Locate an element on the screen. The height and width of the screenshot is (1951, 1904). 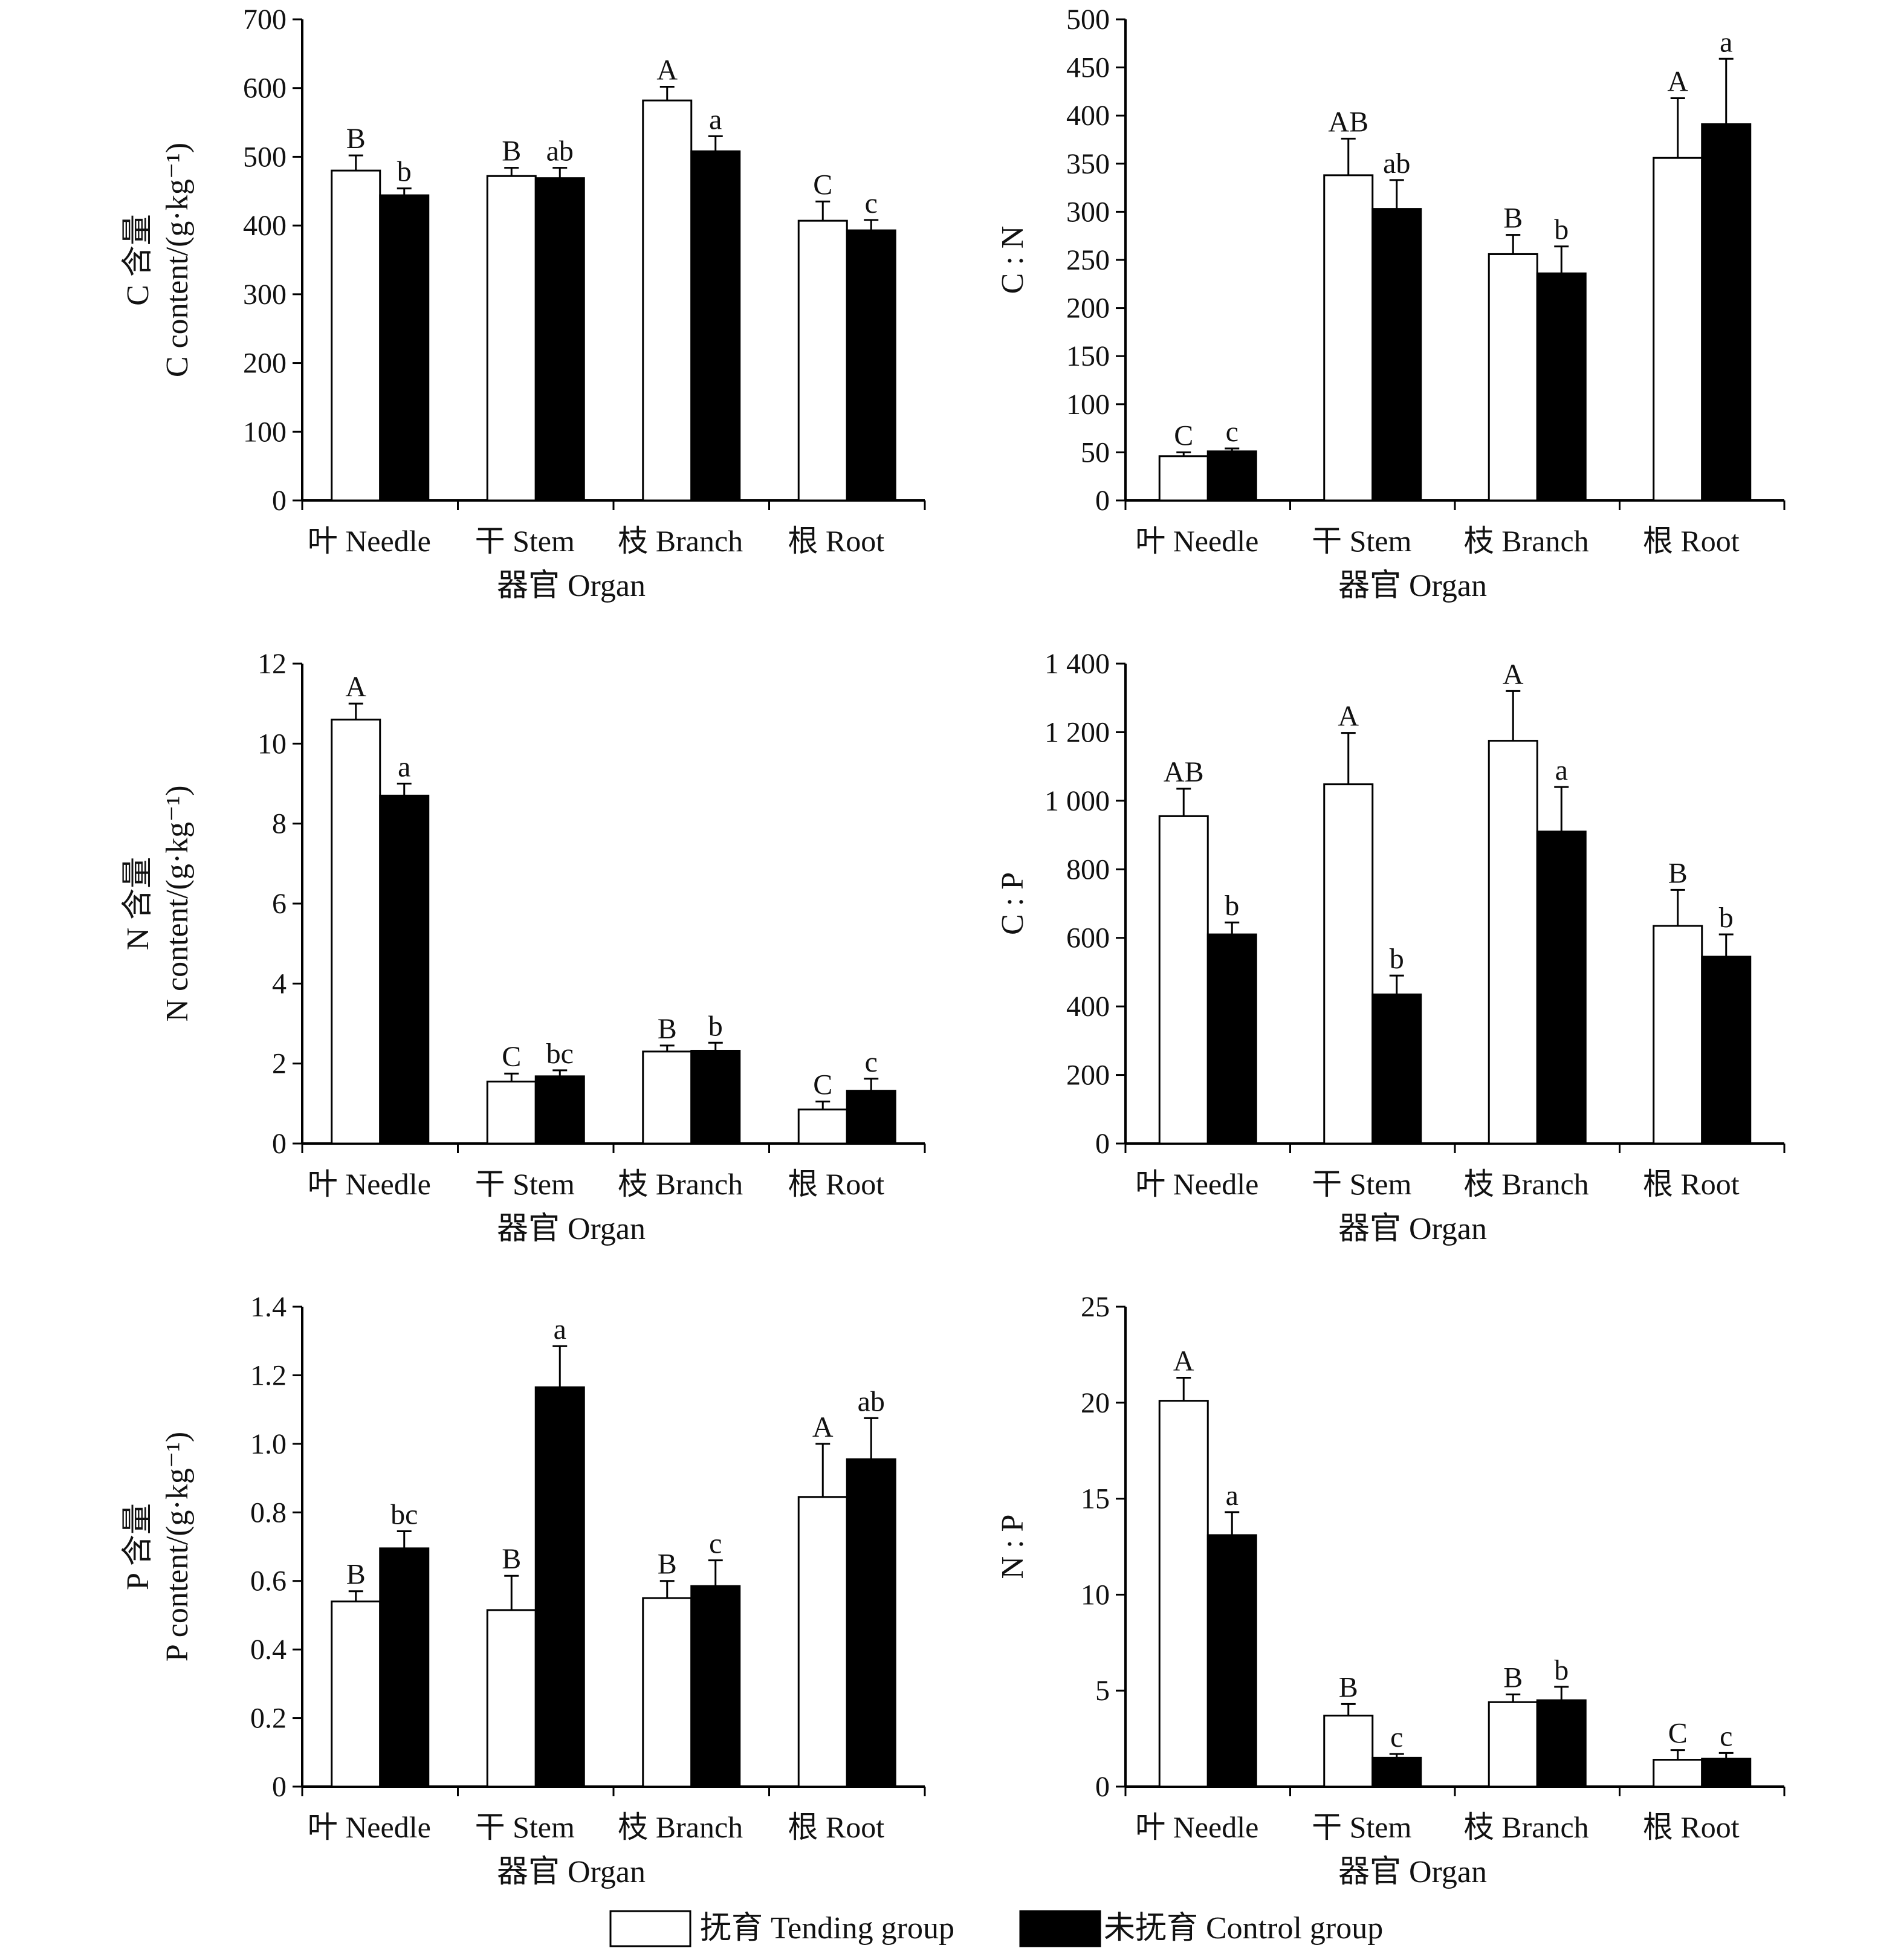
y-tick-label: 700 is located at coordinates (265, 20).